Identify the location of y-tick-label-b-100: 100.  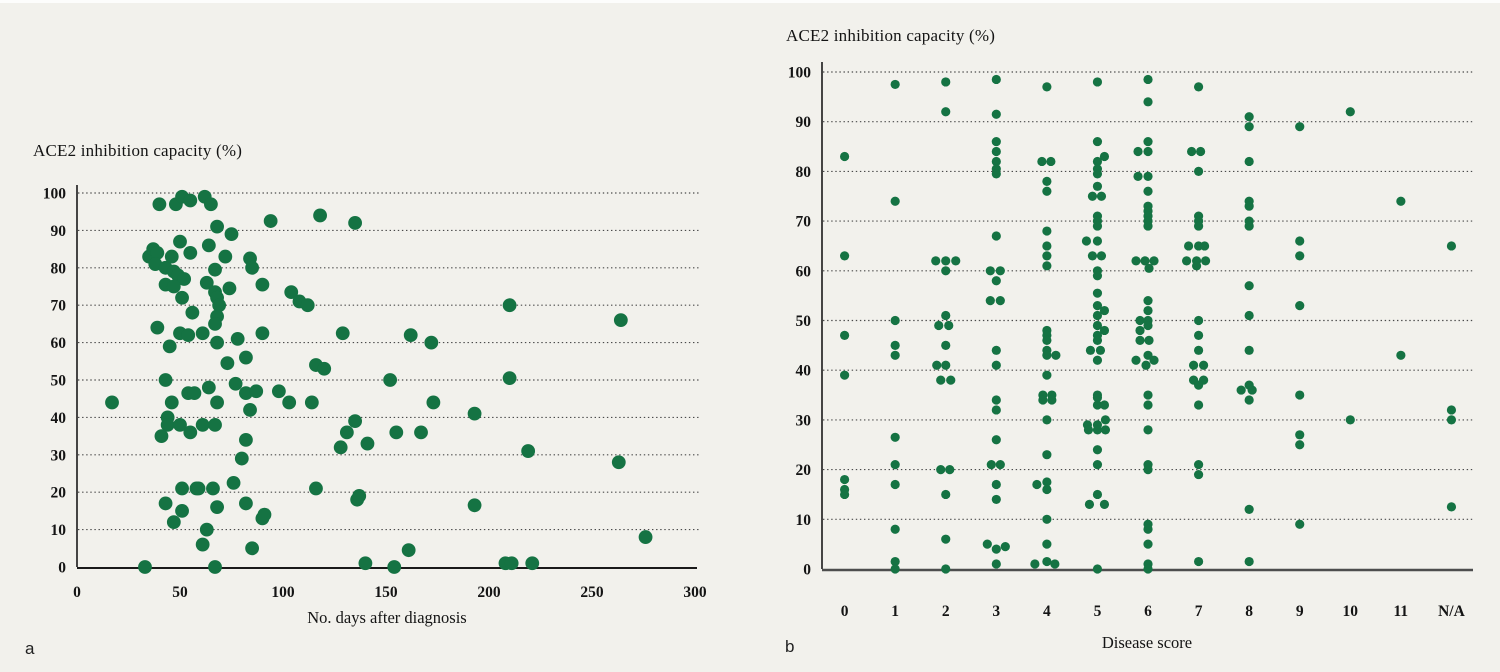
(800, 73).